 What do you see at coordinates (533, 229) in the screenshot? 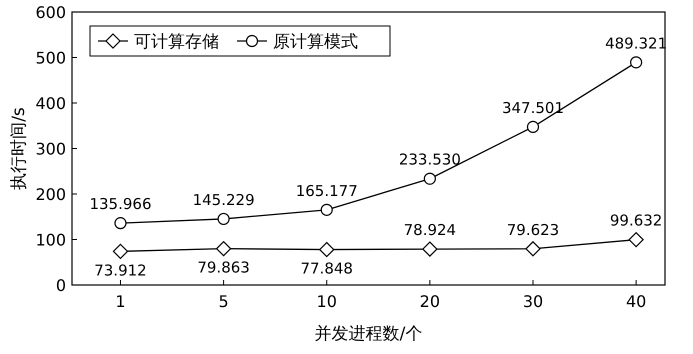
I see `data-label: 79.623` at bounding box center [533, 229].